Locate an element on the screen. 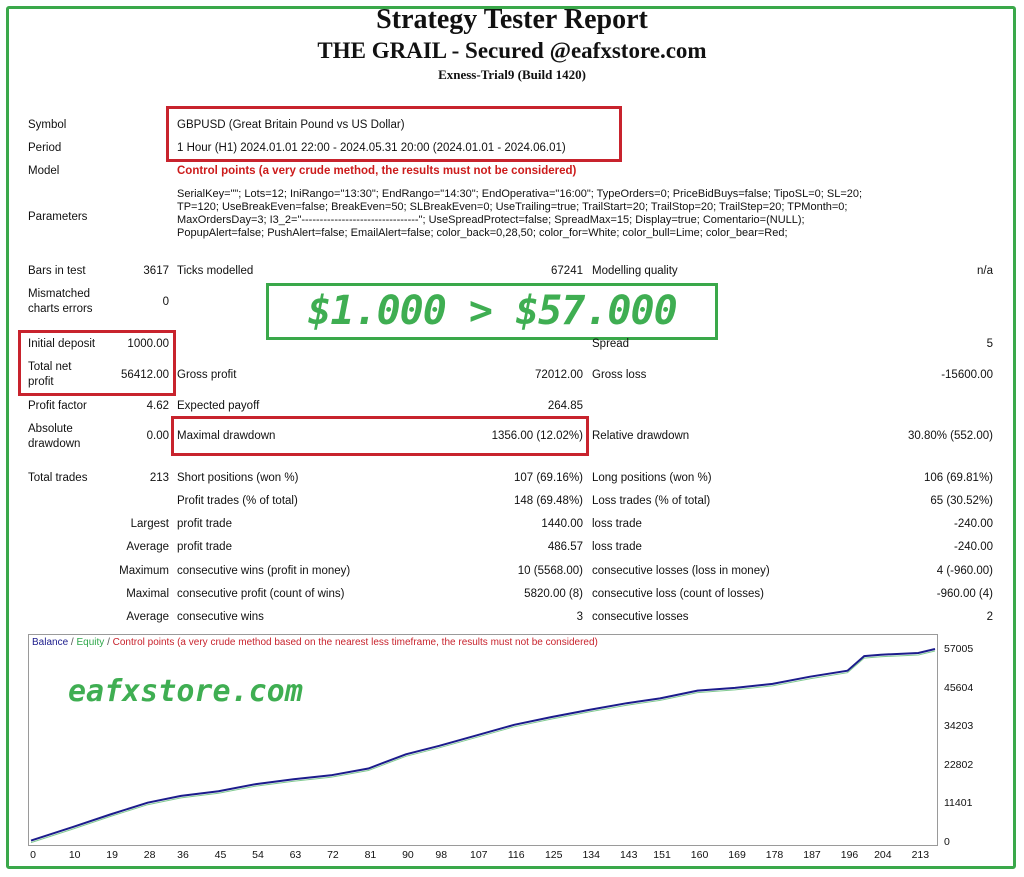 Image resolution: width=1024 pixels, height=877 pixels. x-tick-label: 196 is located at coordinates (849, 855).